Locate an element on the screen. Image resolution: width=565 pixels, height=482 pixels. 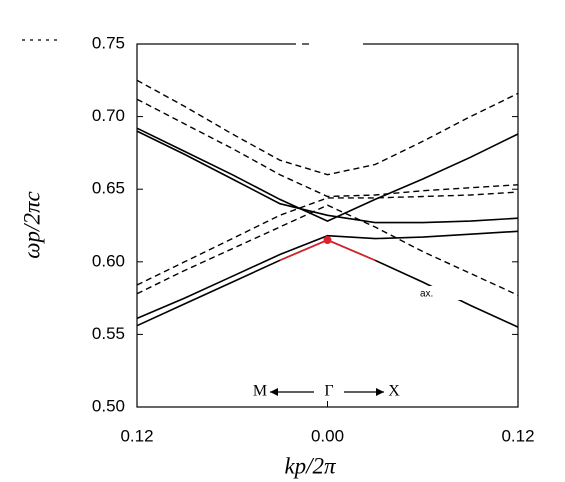
annotation: ax. is located at coordinates (426, 294).